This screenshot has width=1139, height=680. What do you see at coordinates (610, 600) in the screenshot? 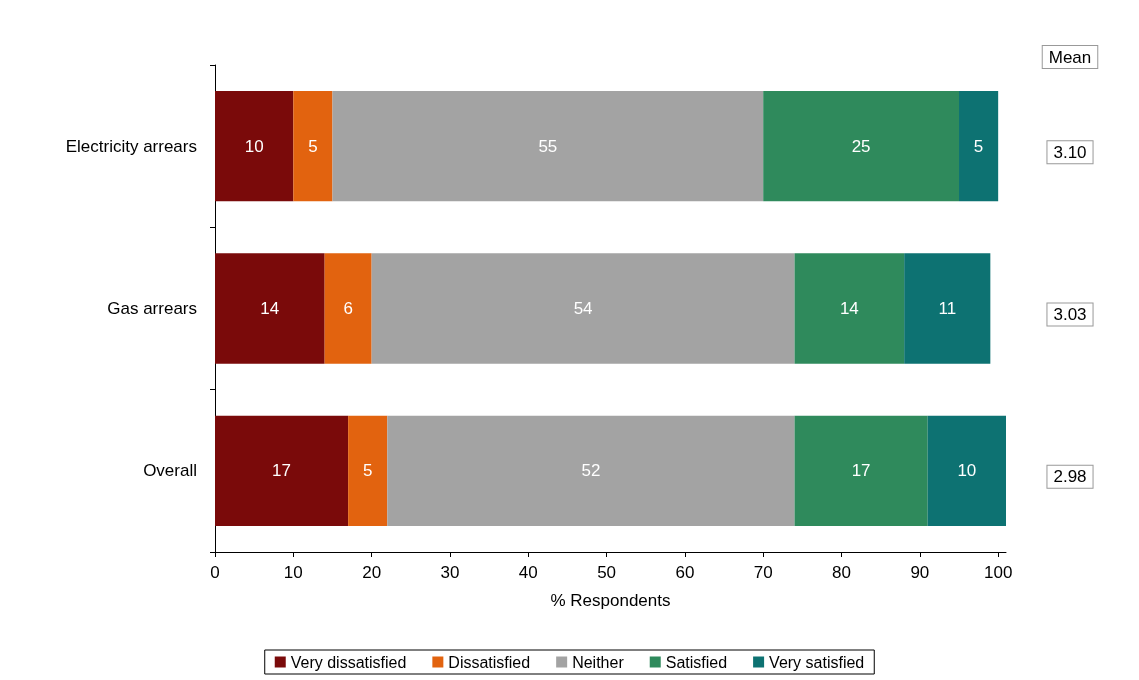
I see `x-axis-title: % Respondents` at bounding box center [610, 600].